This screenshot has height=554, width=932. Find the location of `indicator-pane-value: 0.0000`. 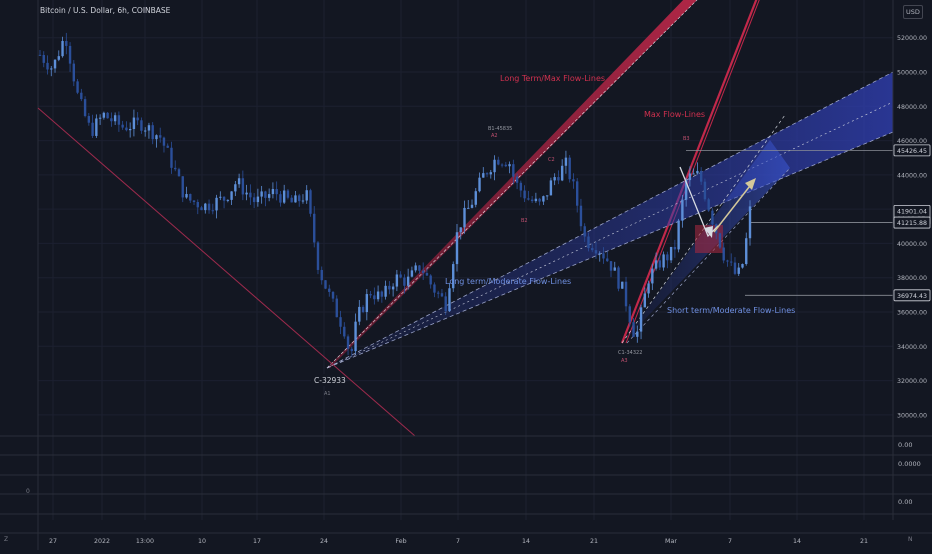

indicator-pane-value: 0.0000 is located at coordinates (909, 464).